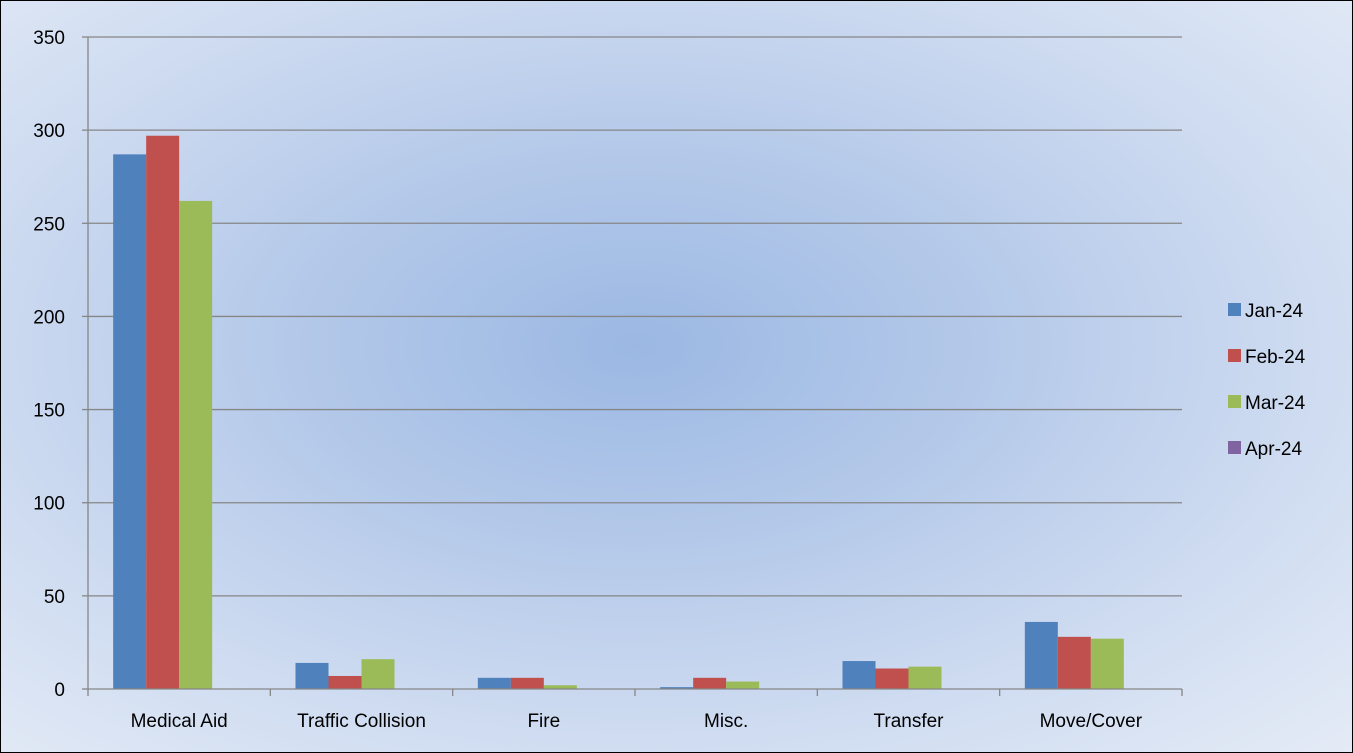  I want to click on x-tick-label: Misc., so click(726, 721).